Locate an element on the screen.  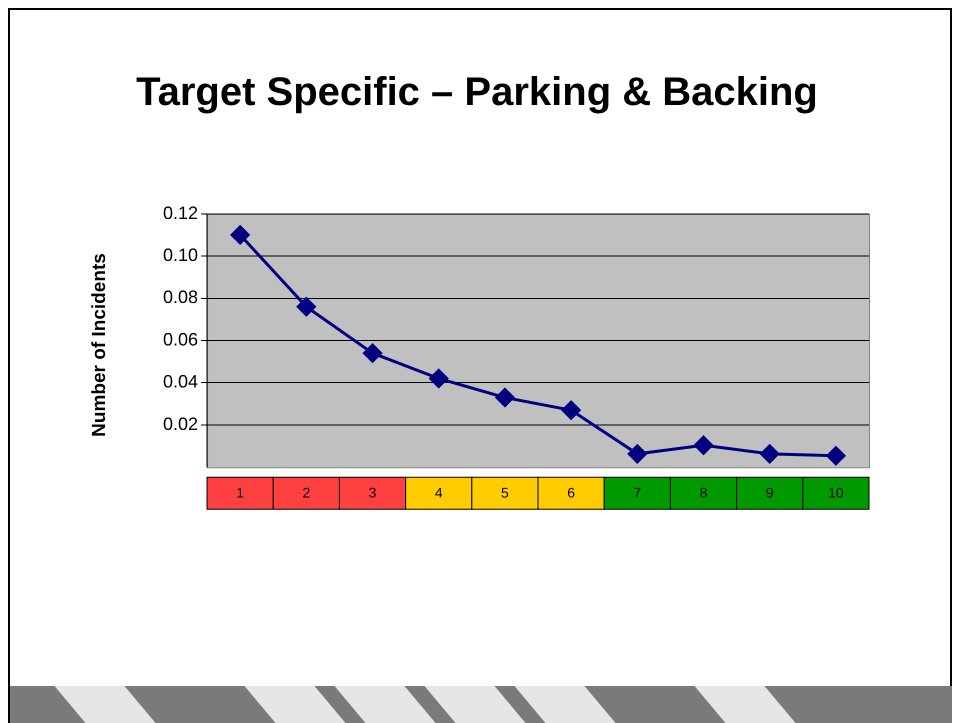
x-tick-label: 1 is located at coordinates (240, 492).